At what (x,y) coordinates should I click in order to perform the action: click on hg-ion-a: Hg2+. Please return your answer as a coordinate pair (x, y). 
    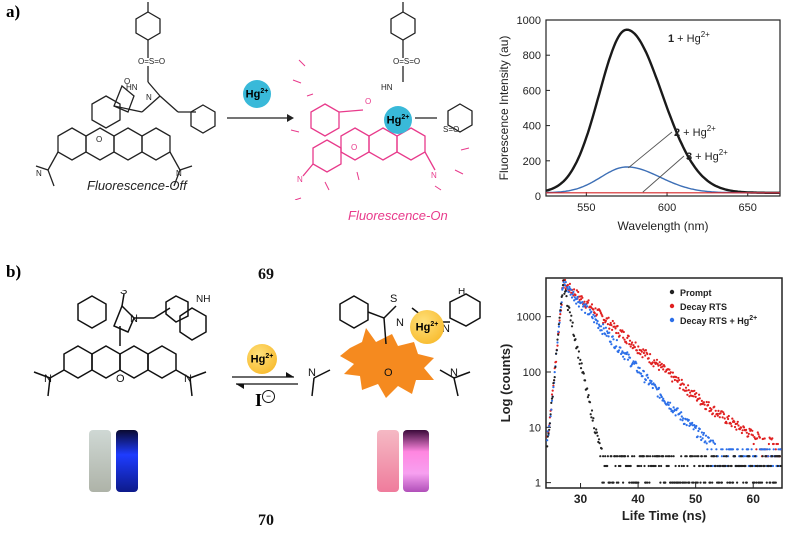
    Looking at the image, I should click on (257, 94).